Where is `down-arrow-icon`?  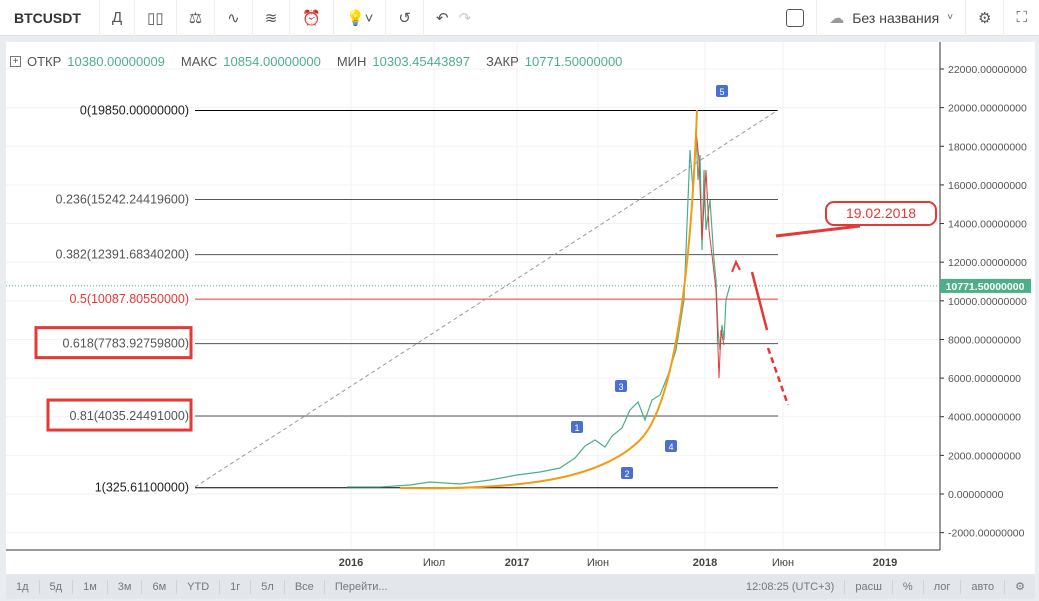
down-arrow-icon is located at coordinates (759, 301).